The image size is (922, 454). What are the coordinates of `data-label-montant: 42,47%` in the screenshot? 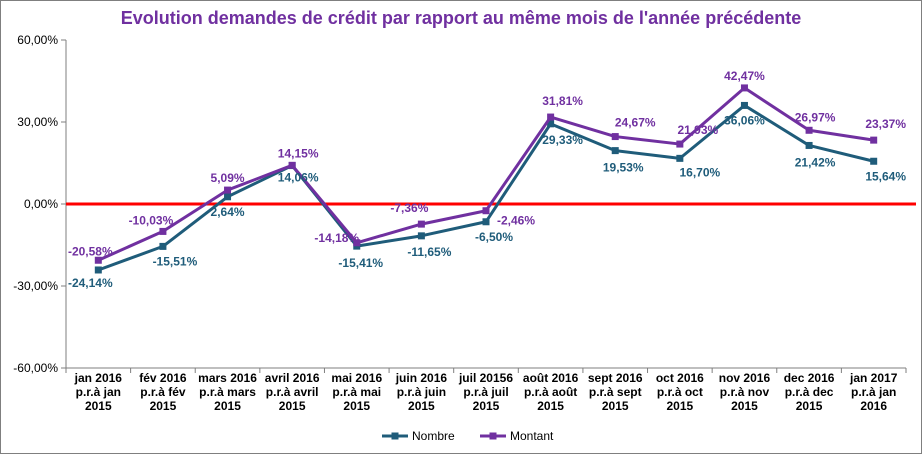 It's located at (744, 76).